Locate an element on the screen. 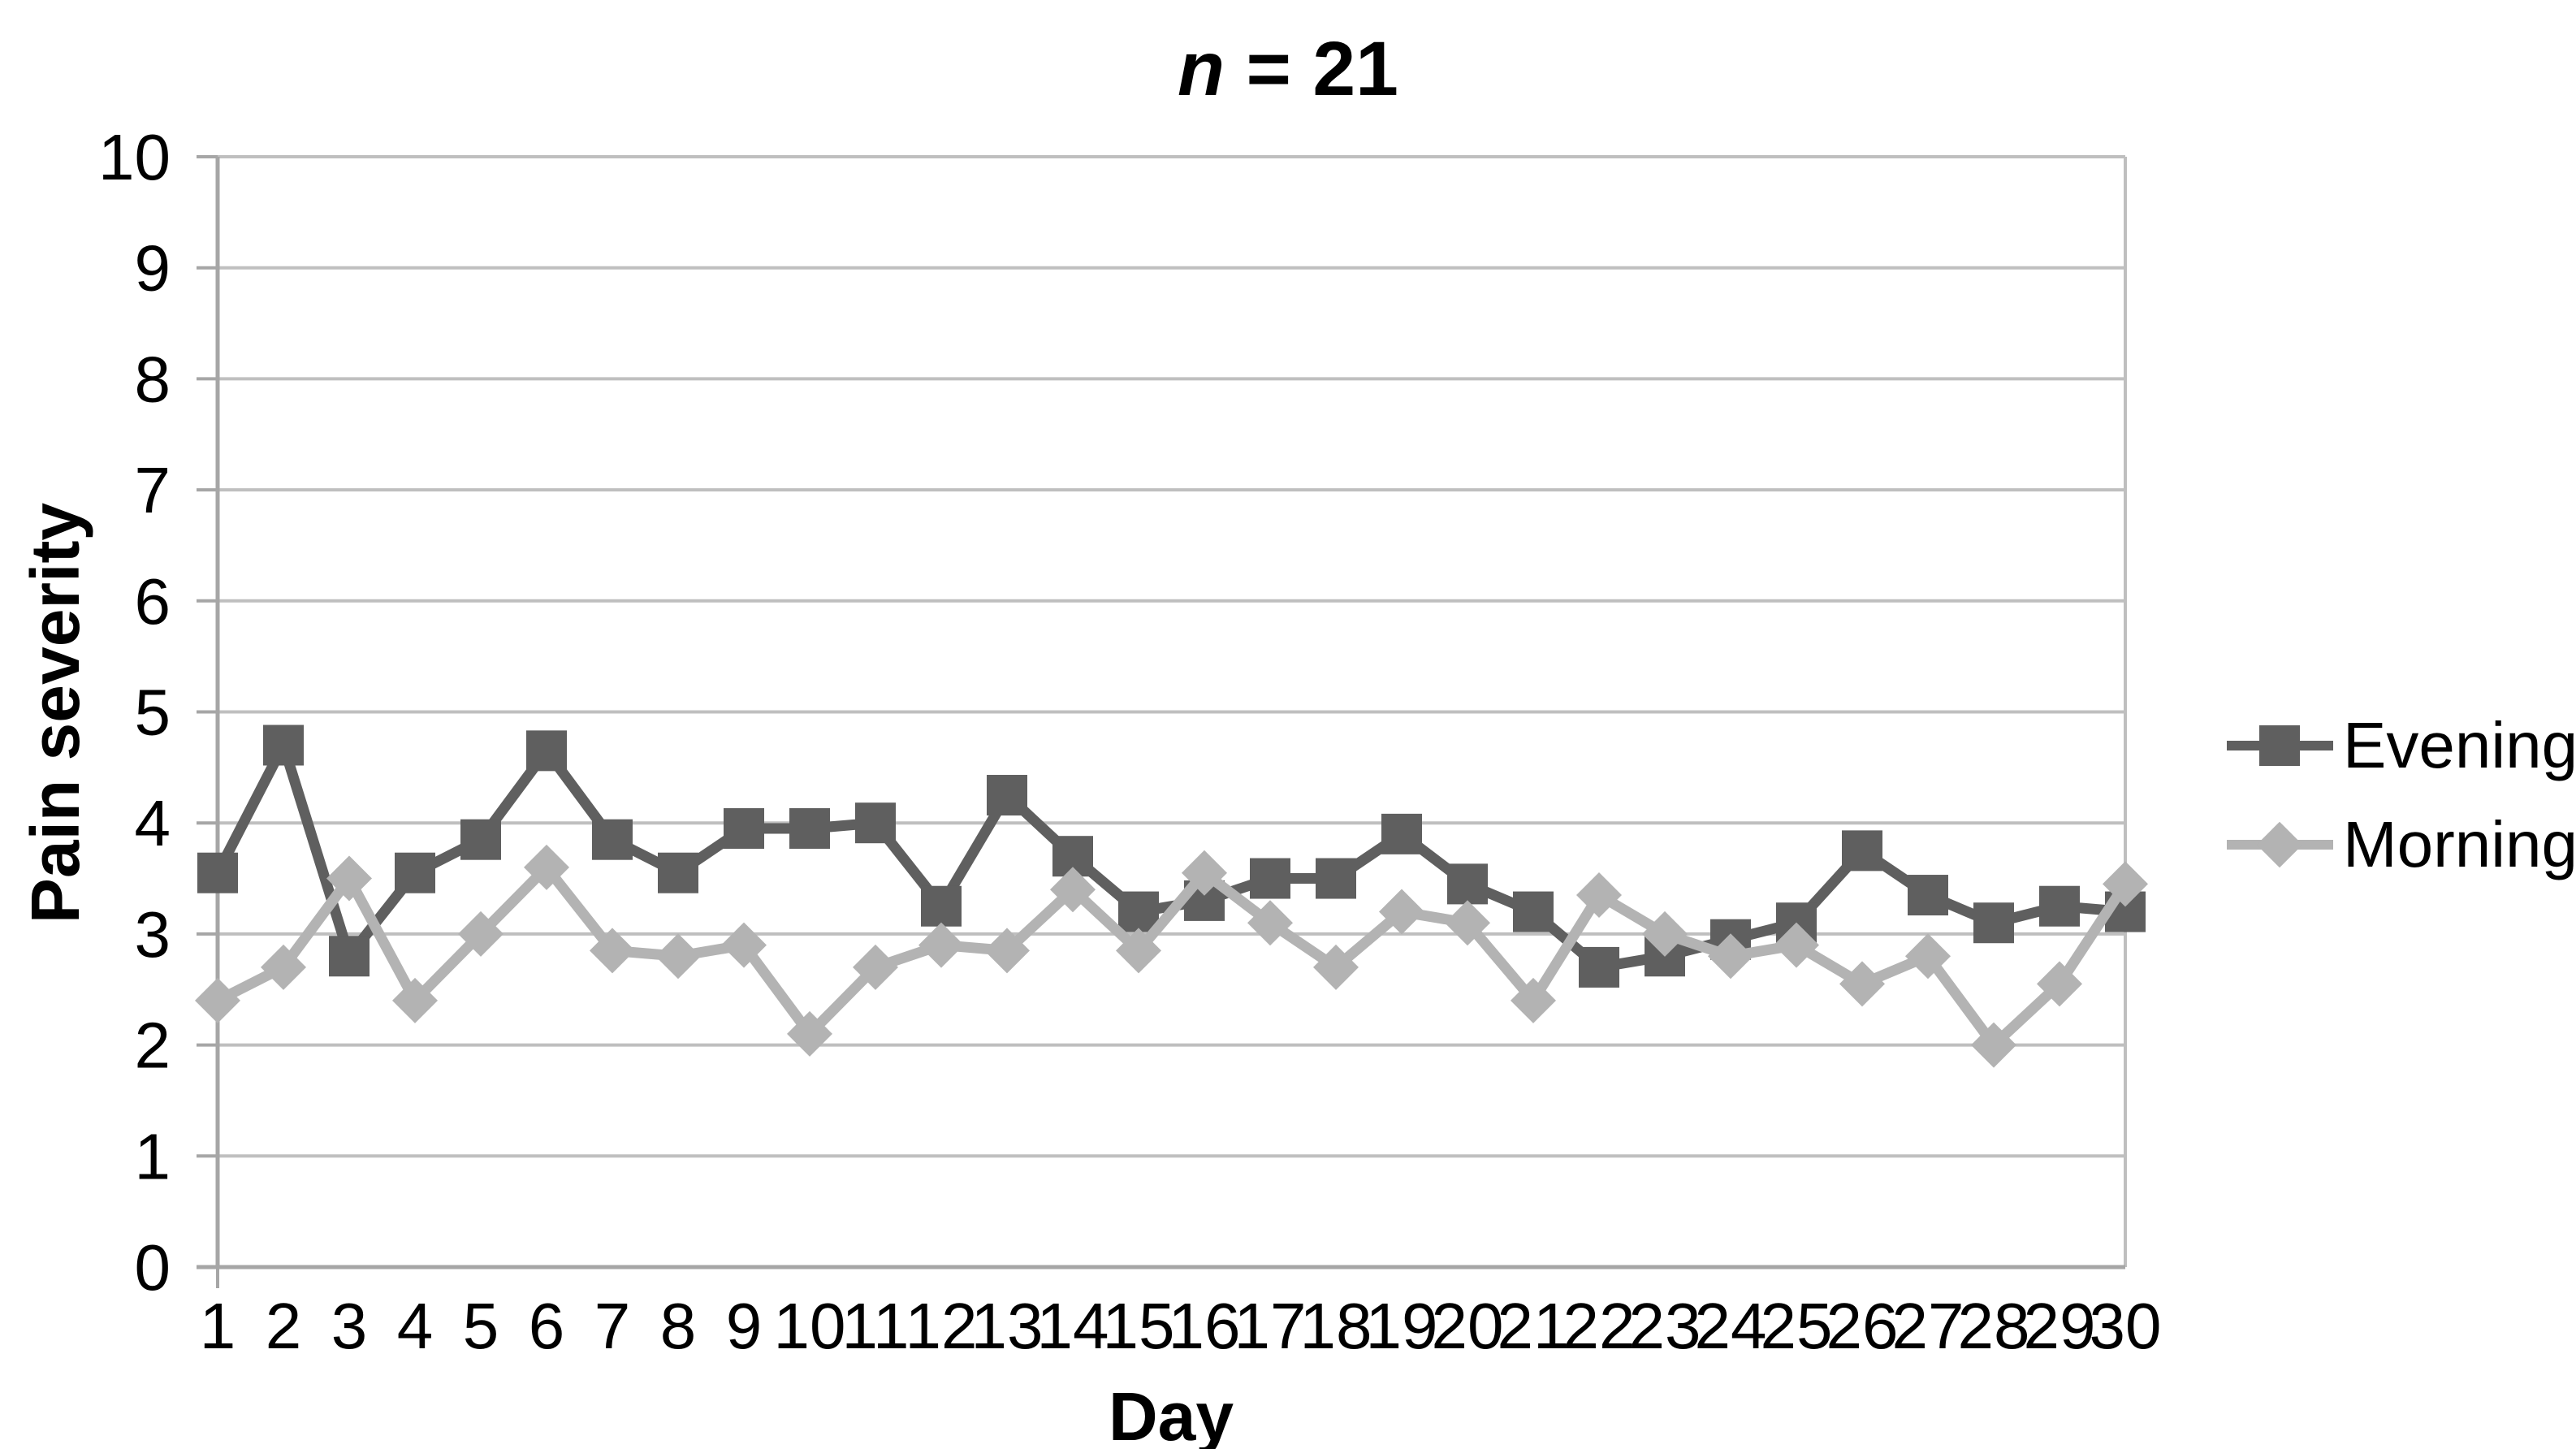 Image resolution: width=2576 pixels, height=1449 pixels. legend-item-morning: Morning is located at coordinates (2402, 844).